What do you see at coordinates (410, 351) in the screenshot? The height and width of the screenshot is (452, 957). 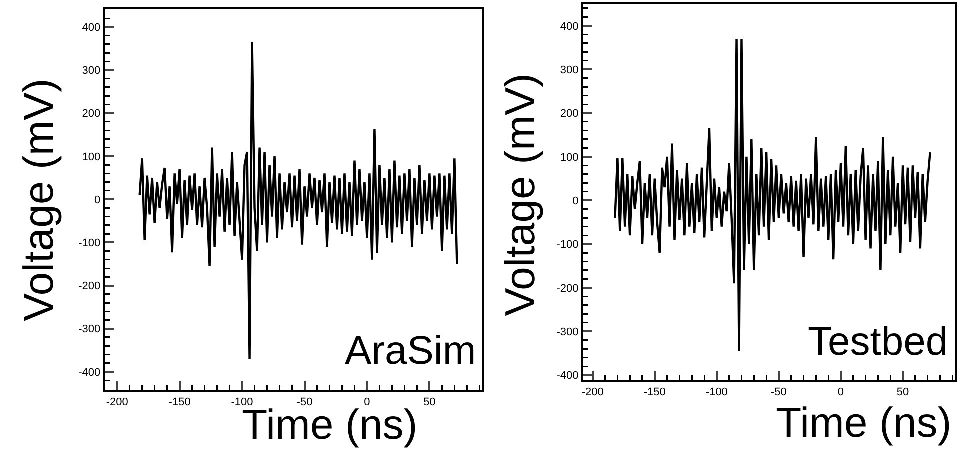 I see `annotation: AraSim` at bounding box center [410, 351].